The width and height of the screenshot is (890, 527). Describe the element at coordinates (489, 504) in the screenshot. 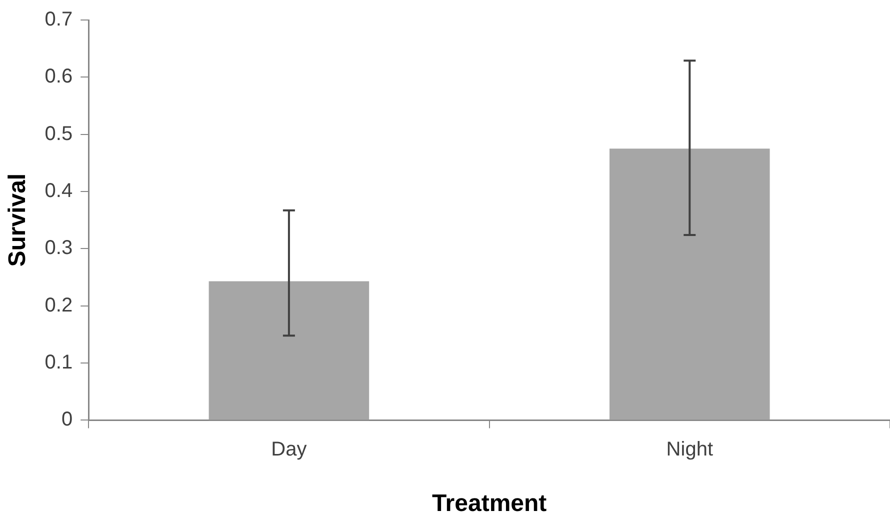

I see `x-axis-title: Treatment` at that location.